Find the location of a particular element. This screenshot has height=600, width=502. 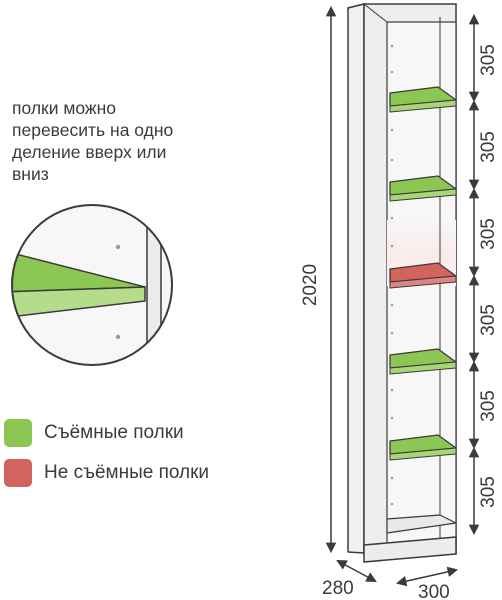

note-line-1: полки можно is located at coordinates (64, 108).